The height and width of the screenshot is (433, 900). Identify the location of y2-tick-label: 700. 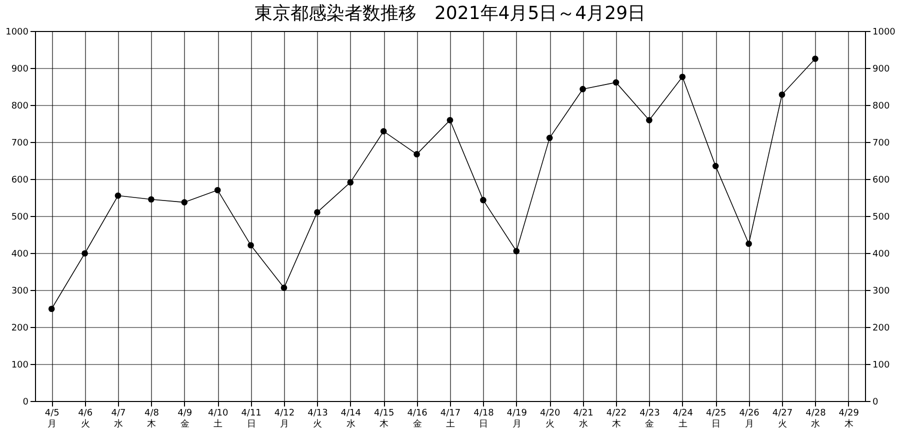
(881, 143).